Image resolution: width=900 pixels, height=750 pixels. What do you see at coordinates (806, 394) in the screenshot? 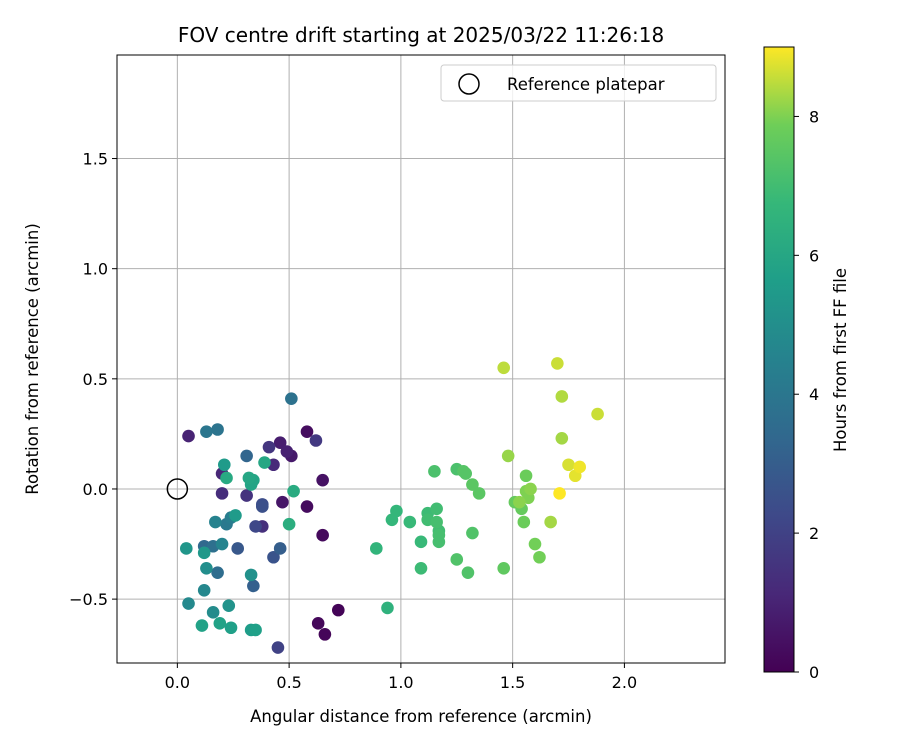
I see `colorbar-ticks: 0 2 4 6 8` at bounding box center [806, 394].